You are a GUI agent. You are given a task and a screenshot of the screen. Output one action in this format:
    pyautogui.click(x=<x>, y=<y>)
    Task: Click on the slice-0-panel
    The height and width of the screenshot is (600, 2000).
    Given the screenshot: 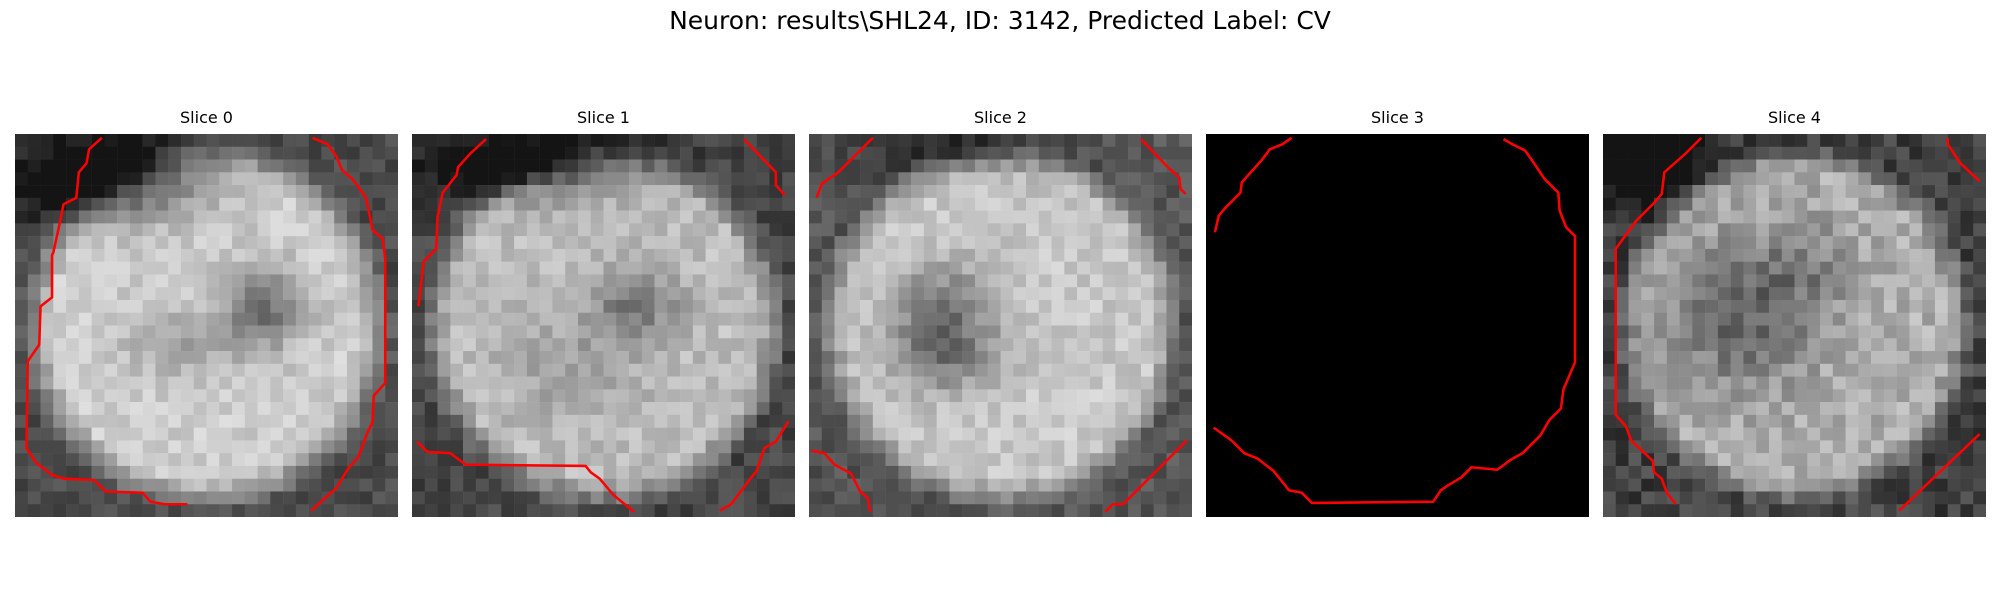 What is the action you would take?
    pyautogui.click(x=206, y=325)
    